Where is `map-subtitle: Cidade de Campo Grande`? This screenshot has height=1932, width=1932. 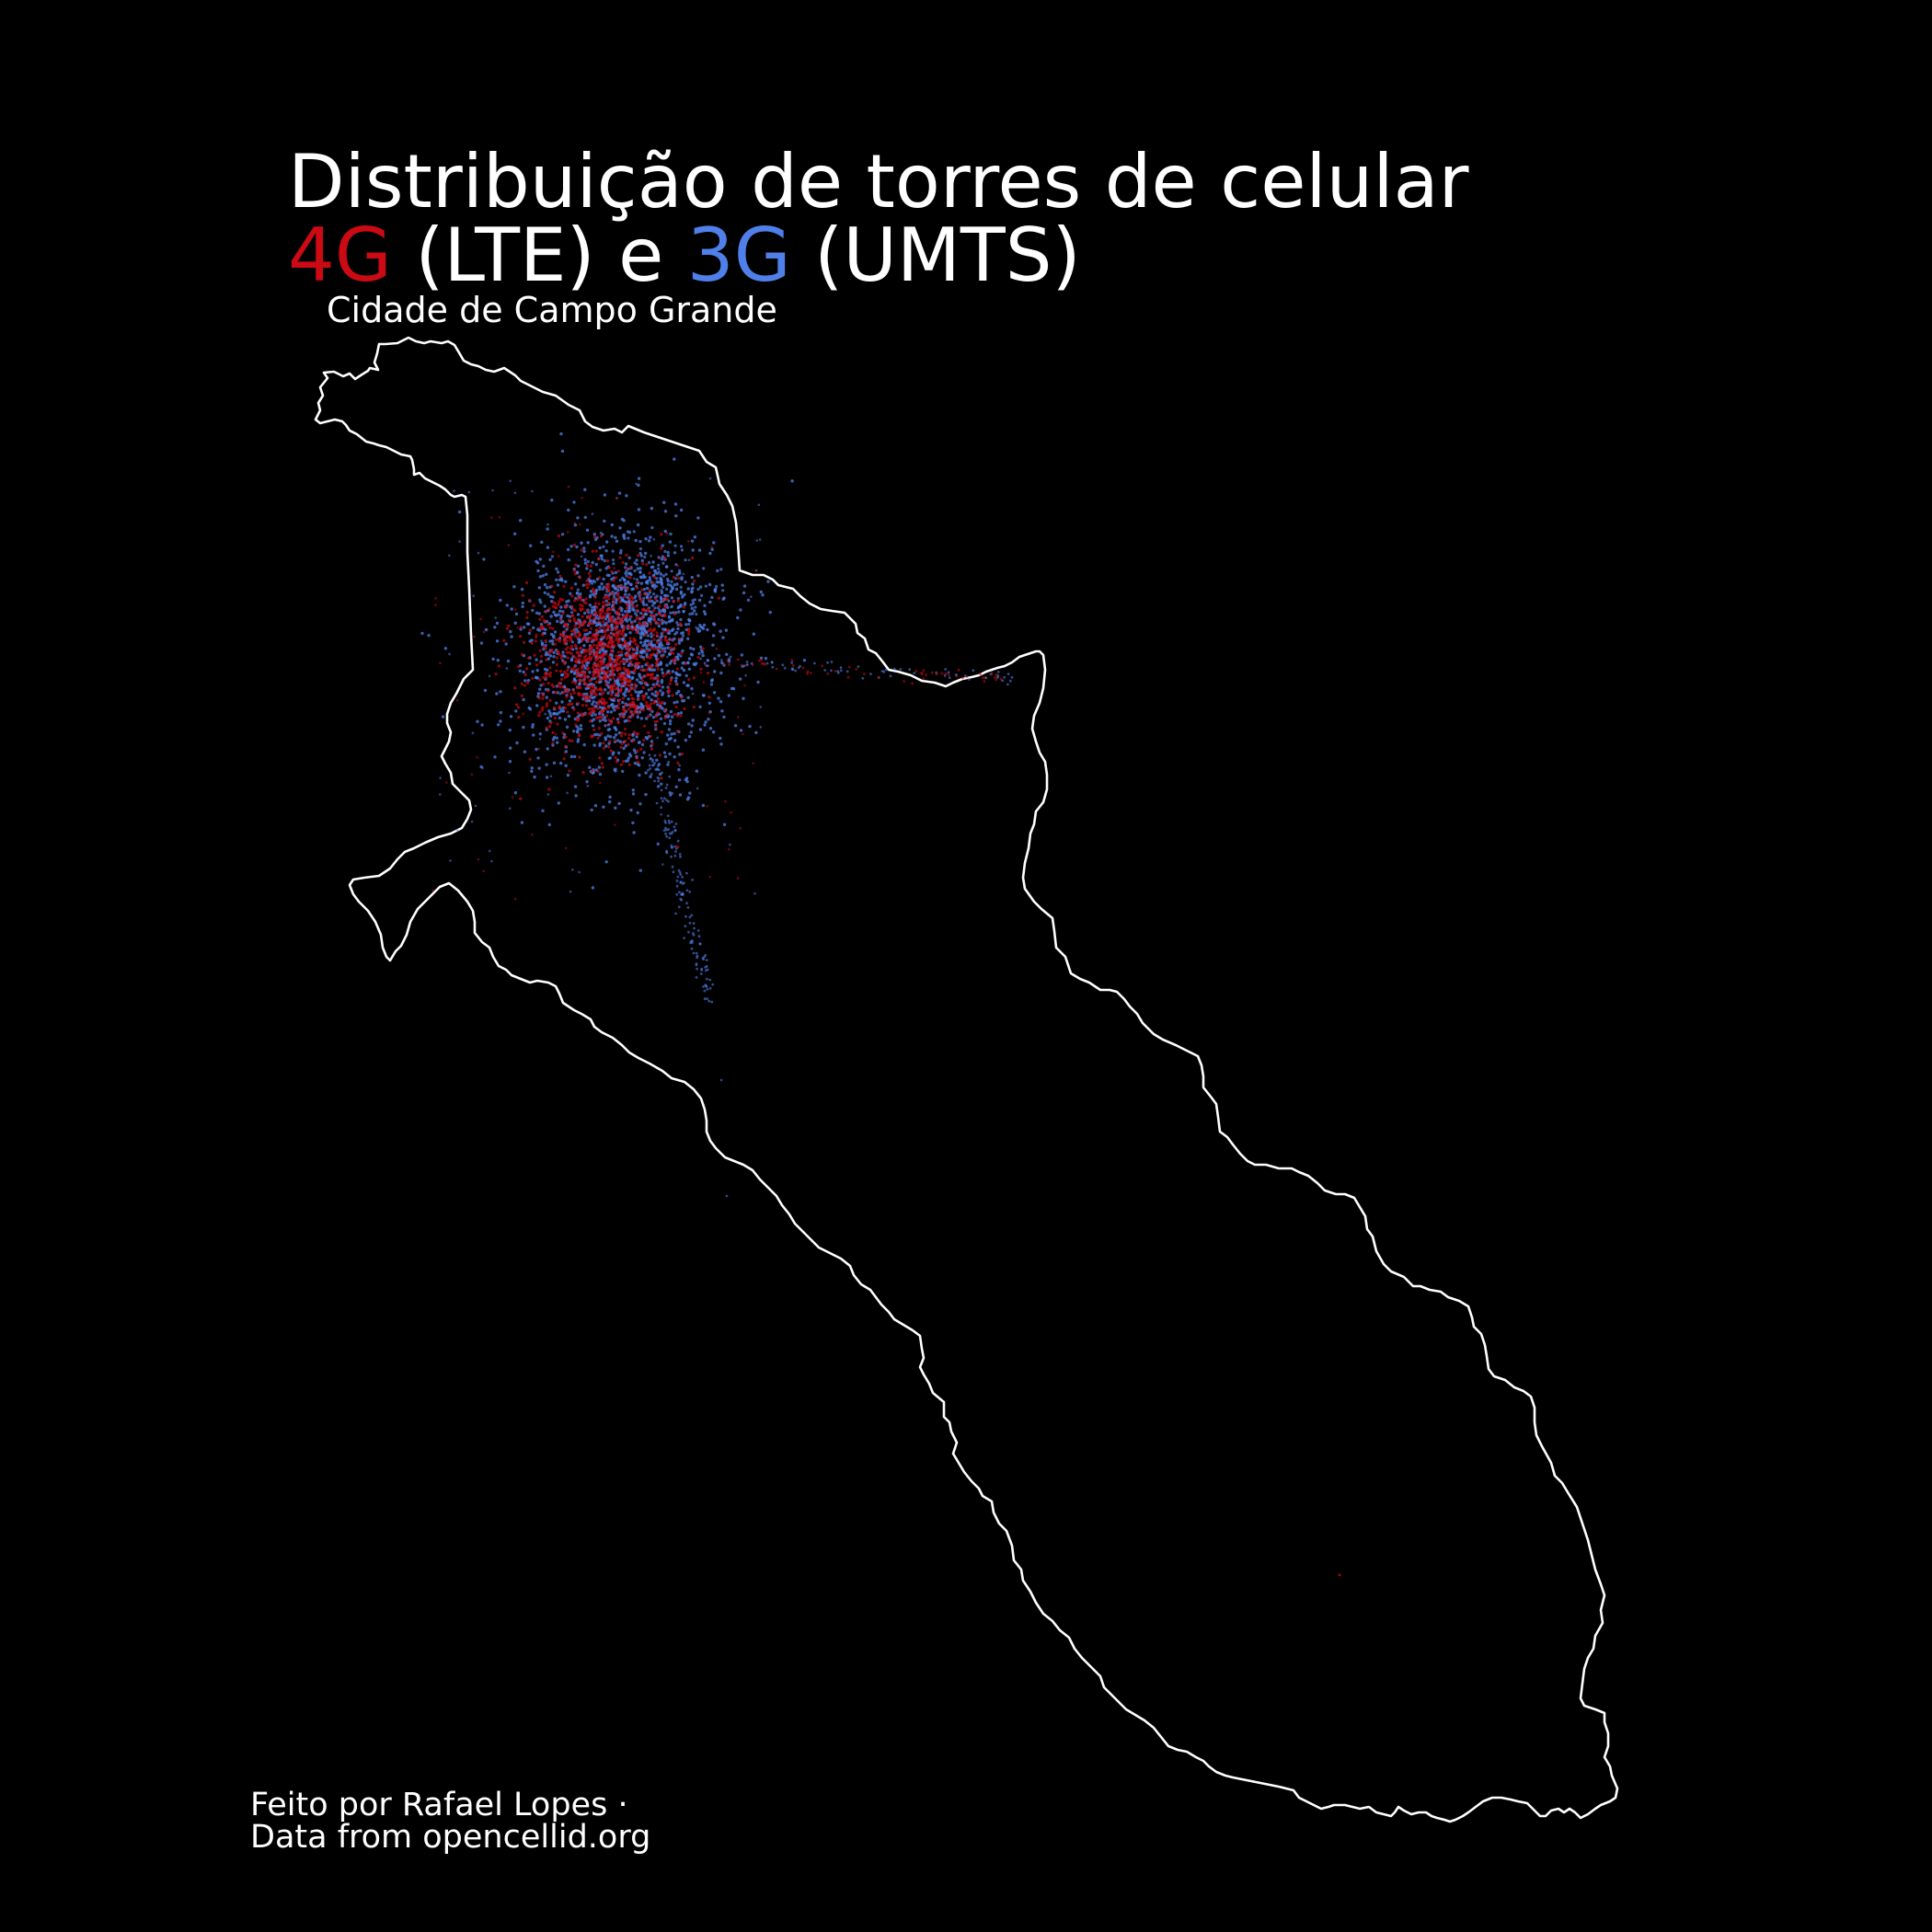 map-subtitle: Cidade de Campo Grande is located at coordinates (552, 310).